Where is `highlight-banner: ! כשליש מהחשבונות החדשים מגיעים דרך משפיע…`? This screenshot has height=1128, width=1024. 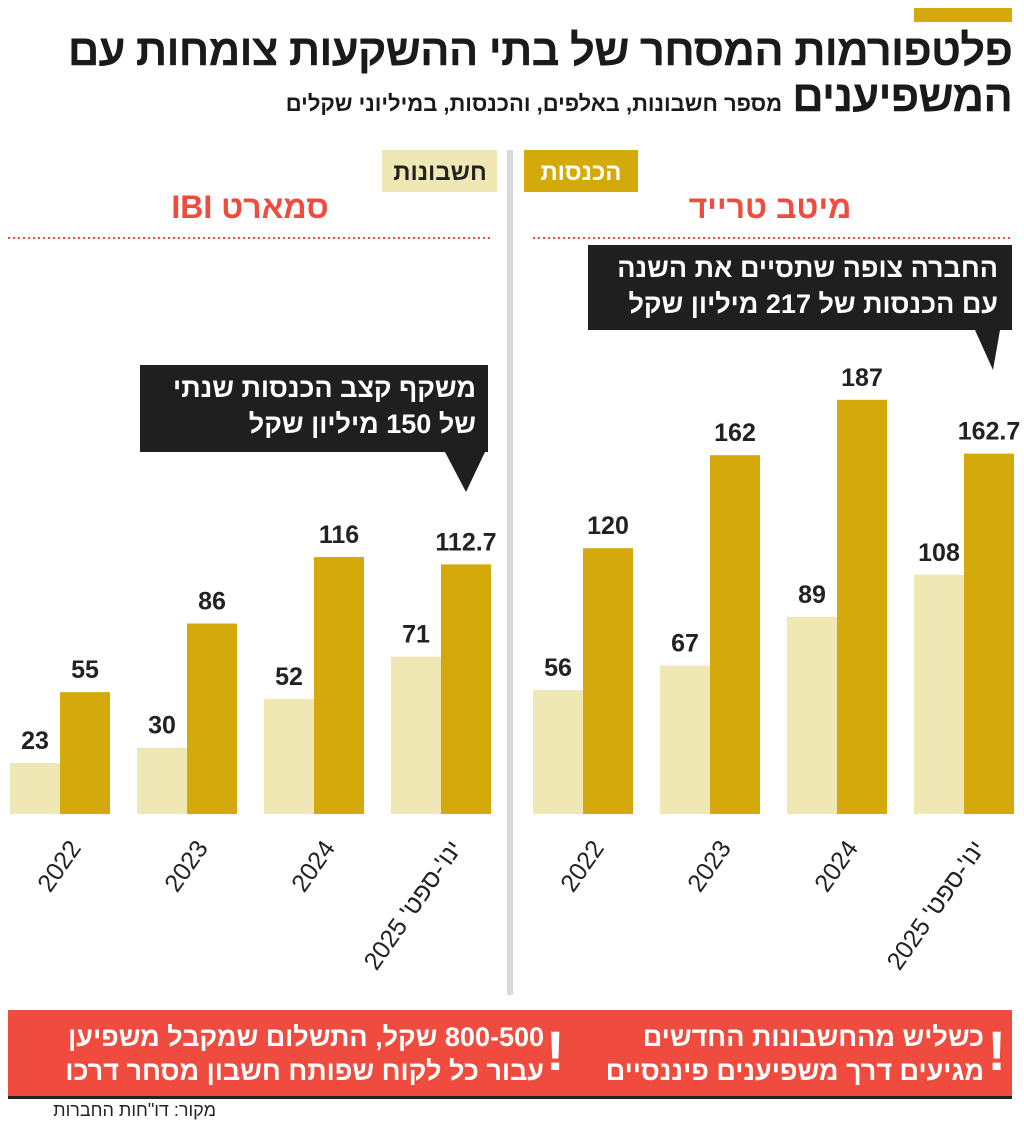
highlight-banner: ! כשליש מהחשבונות החדשים מגיעים דרך משפיע… is located at coordinates (510, 1053).